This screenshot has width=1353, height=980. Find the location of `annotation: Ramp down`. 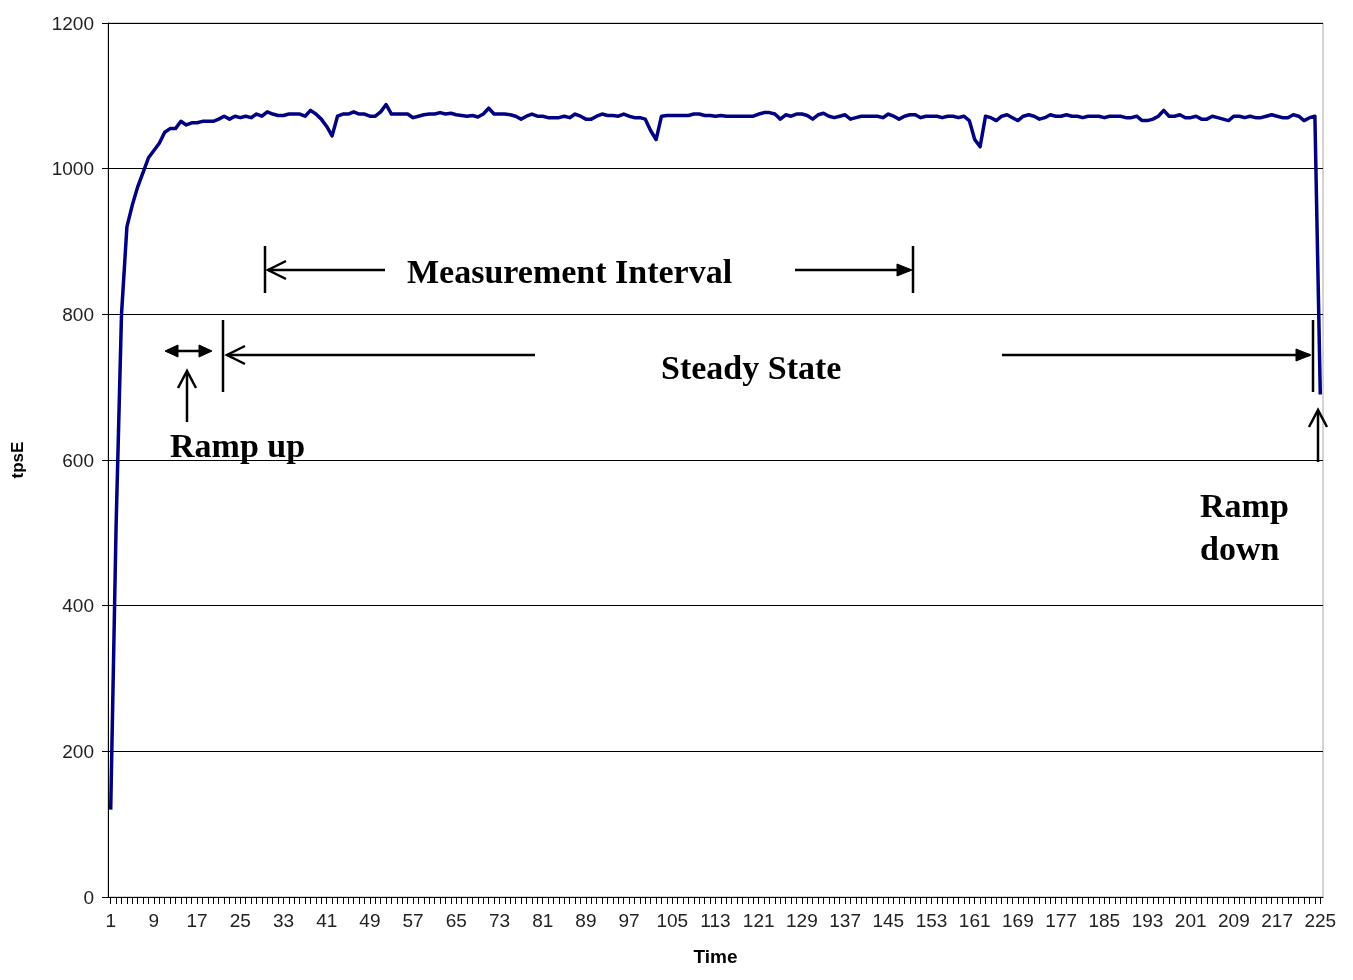

annotation: Ramp down is located at coordinates (1245, 527).